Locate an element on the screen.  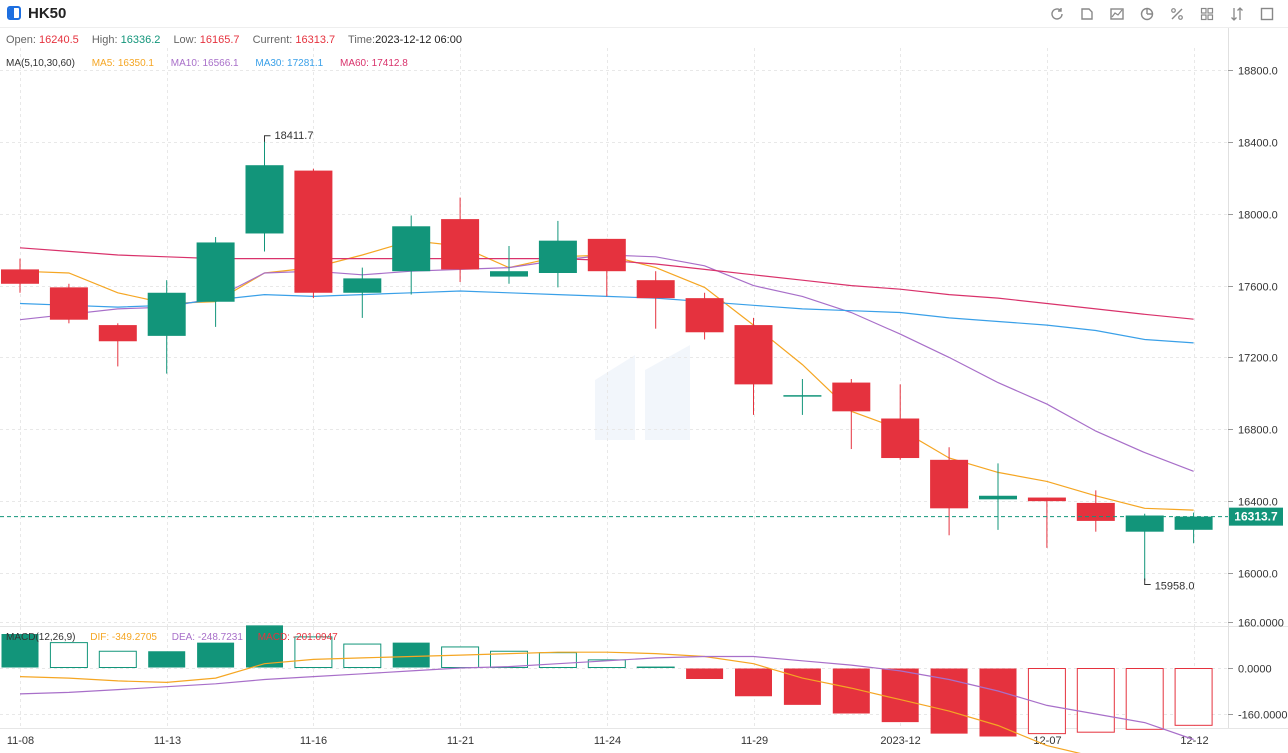
high-annotation: 18411.7 is located at coordinates (294, 136).